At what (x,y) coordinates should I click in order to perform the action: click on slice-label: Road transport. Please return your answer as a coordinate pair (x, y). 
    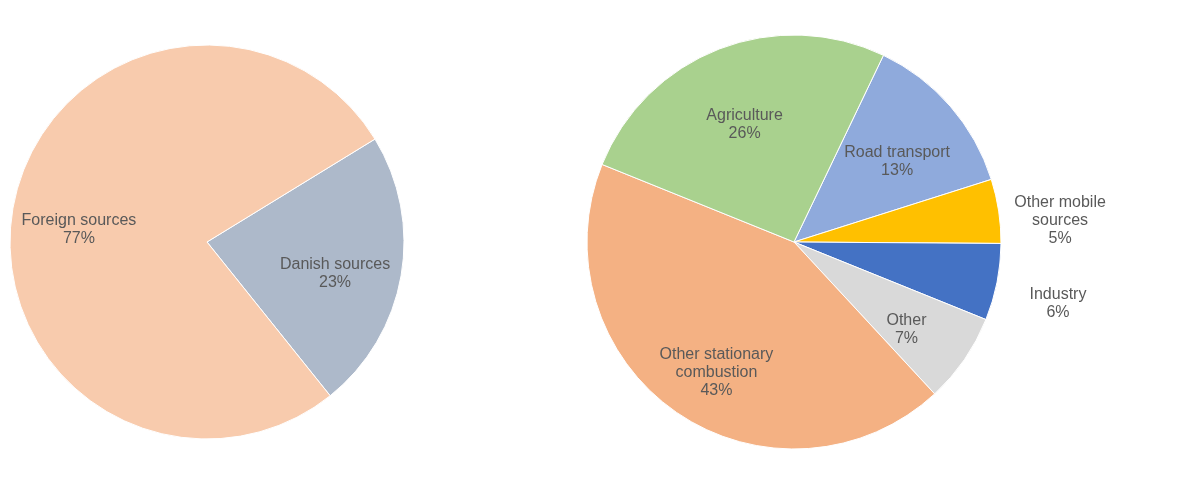
    Looking at the image, I should click on (897, 152).